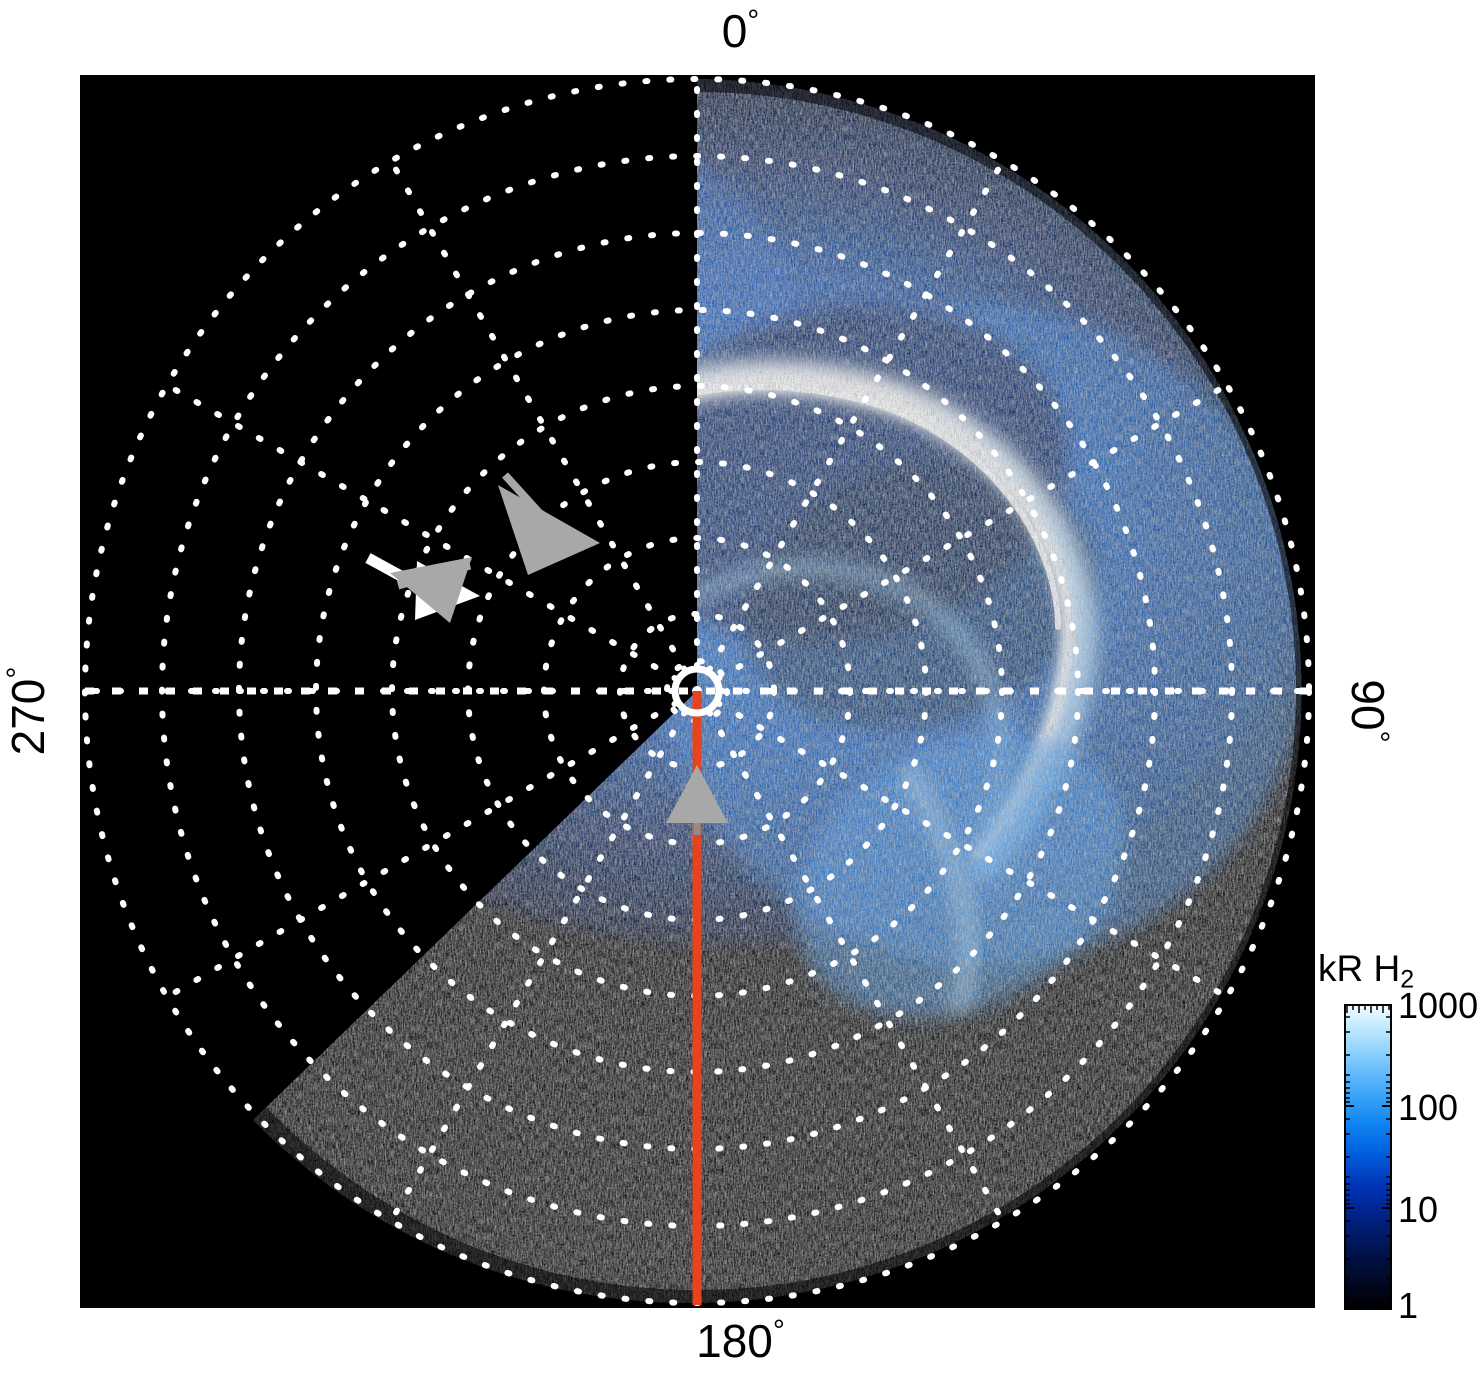 The image size is (1481, 1384). Describe the element at coordinates (1359, 968) in the screenshot. I see `colorbar-title-text: kR H` at that location.